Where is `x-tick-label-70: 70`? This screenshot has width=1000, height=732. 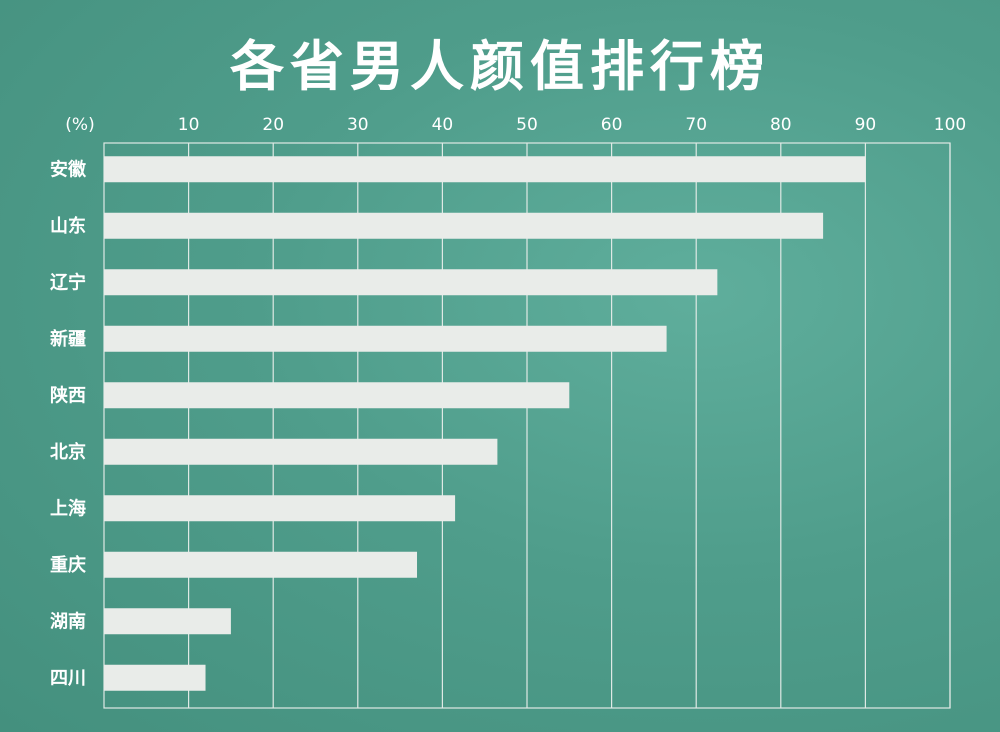 x-tick-label-70: 70 is located at coordinates (696, 125).